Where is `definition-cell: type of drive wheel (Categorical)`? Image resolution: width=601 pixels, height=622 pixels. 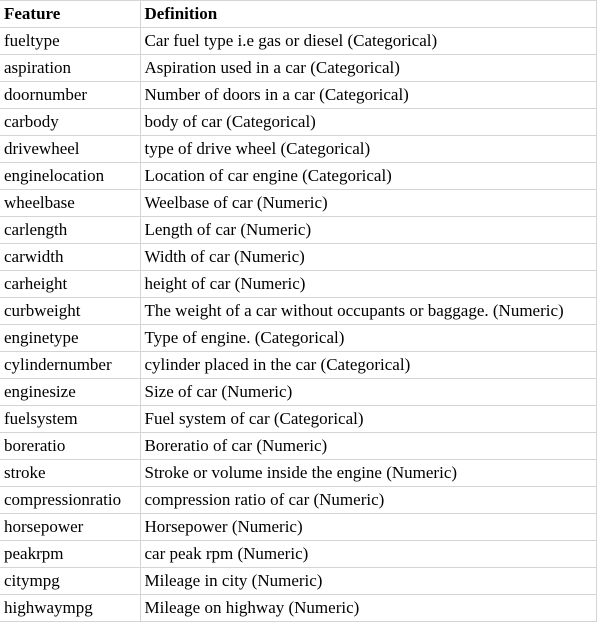
definition-cell: type of drive wheel (Categorical) is located at coordinates (368, 149).